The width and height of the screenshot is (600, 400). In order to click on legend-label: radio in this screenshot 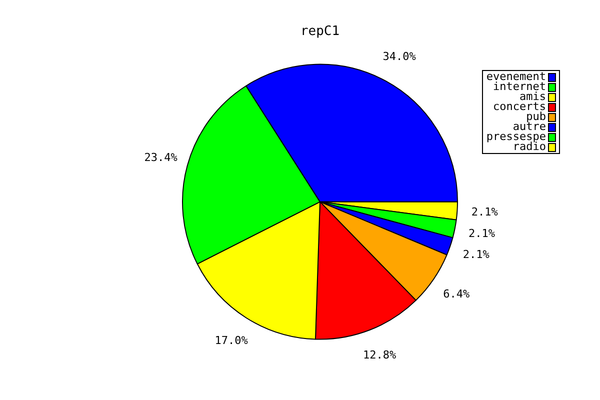, I will do `click(529, 146)`.